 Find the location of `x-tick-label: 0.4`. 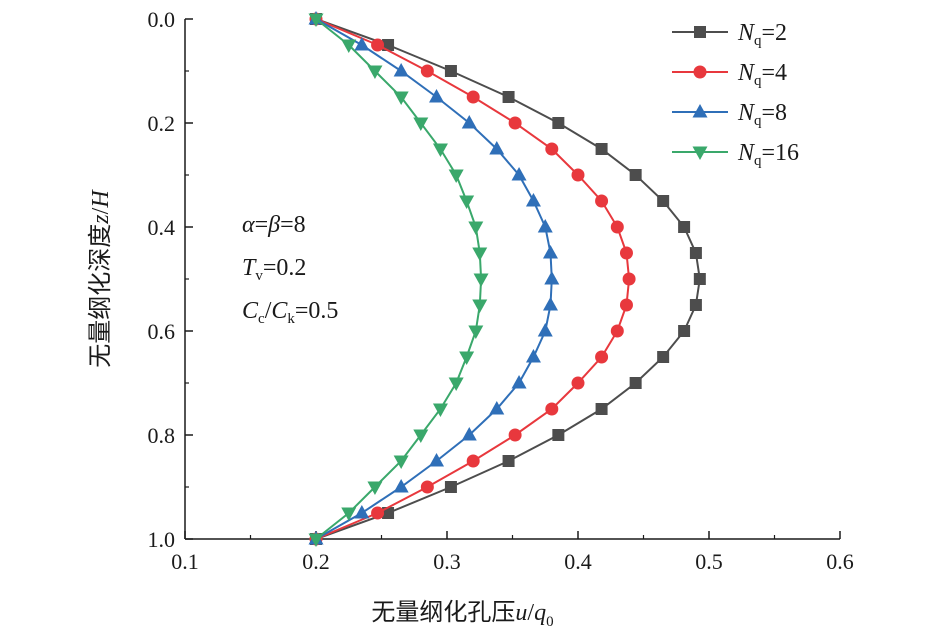

x-tick-label: 0.4 is located at coordinates (578, 561).